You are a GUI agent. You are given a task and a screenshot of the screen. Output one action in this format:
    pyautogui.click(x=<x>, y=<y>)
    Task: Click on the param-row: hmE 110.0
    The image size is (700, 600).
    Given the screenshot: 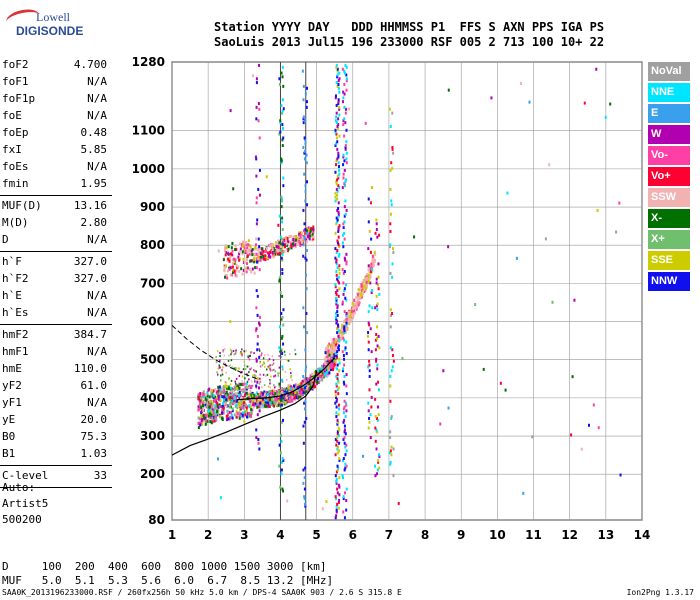 What is the action you would take?
    pyautogui.click(x=56, y=369)
    